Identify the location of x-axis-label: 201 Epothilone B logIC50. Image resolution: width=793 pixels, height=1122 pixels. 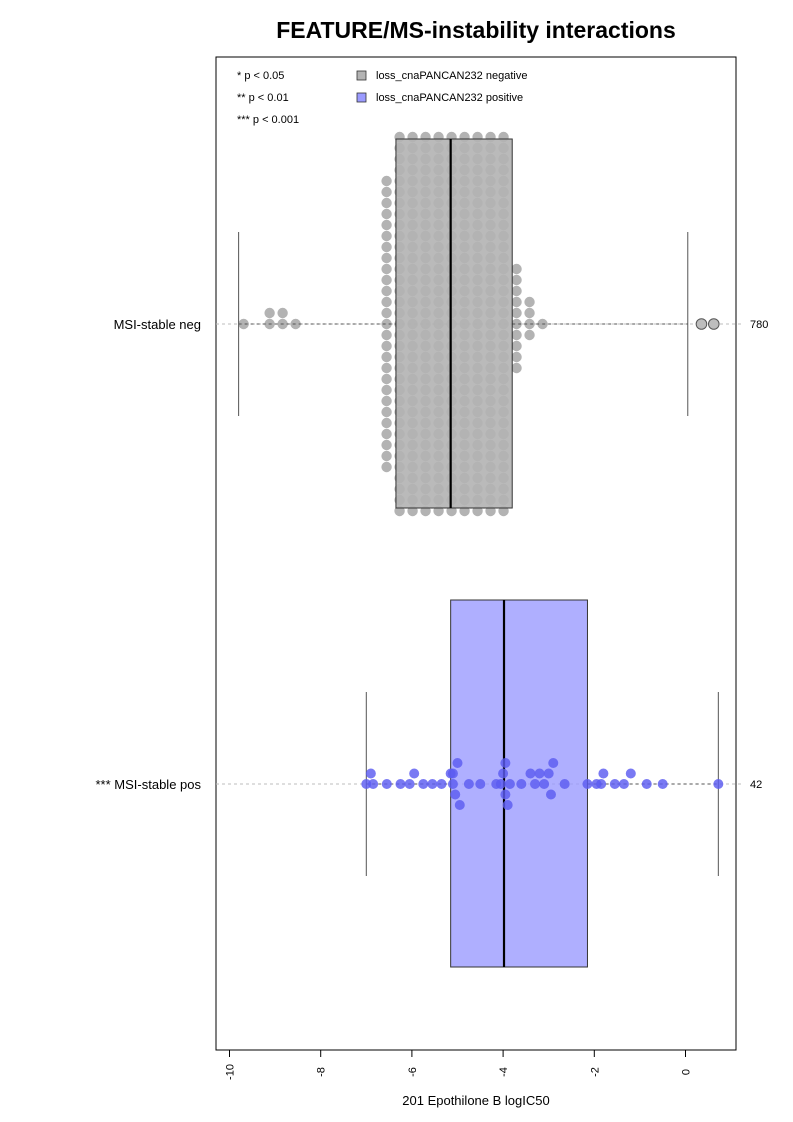
(475, 1100).